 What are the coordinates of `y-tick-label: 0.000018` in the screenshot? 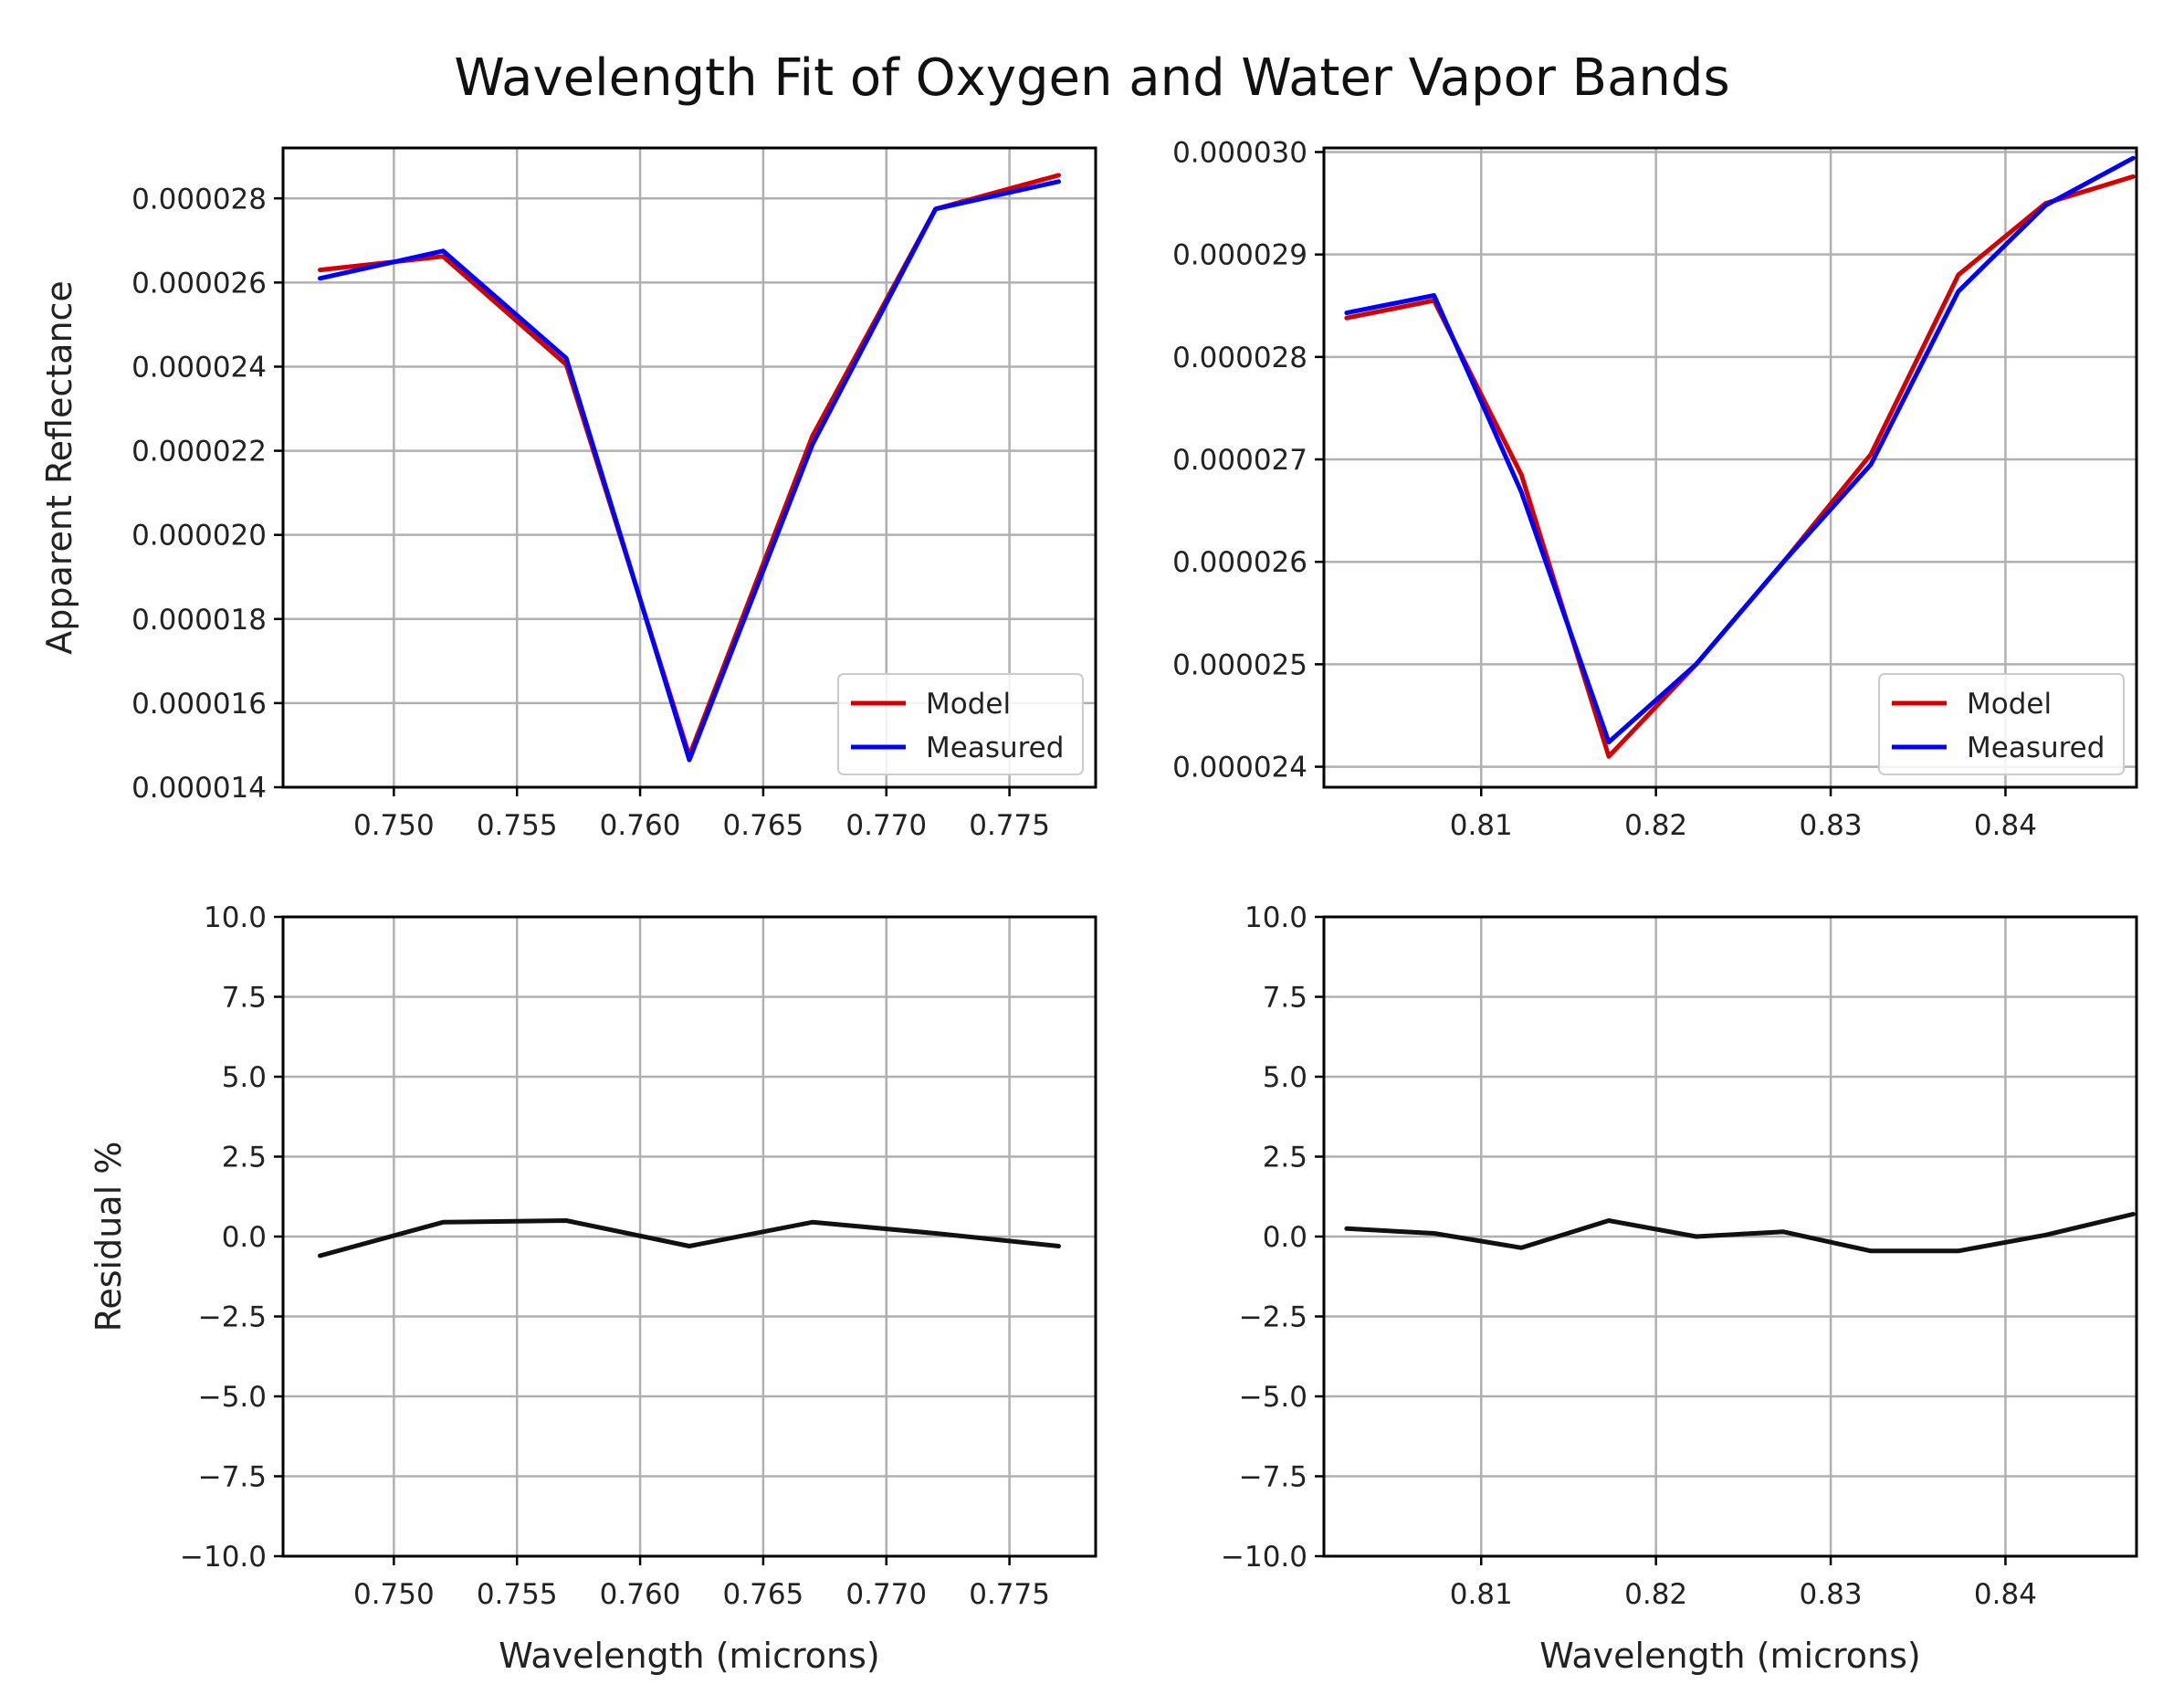 It's located at (199, 620).